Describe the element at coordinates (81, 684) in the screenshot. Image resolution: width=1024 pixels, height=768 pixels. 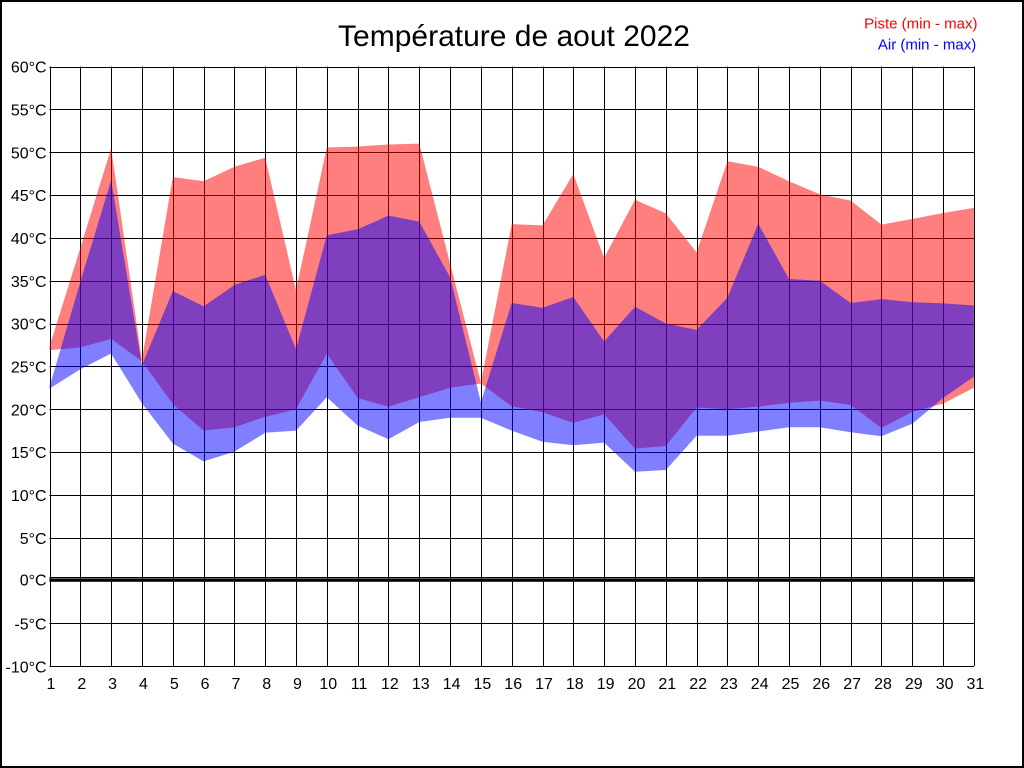
I see `svg-text: 2` at that location.